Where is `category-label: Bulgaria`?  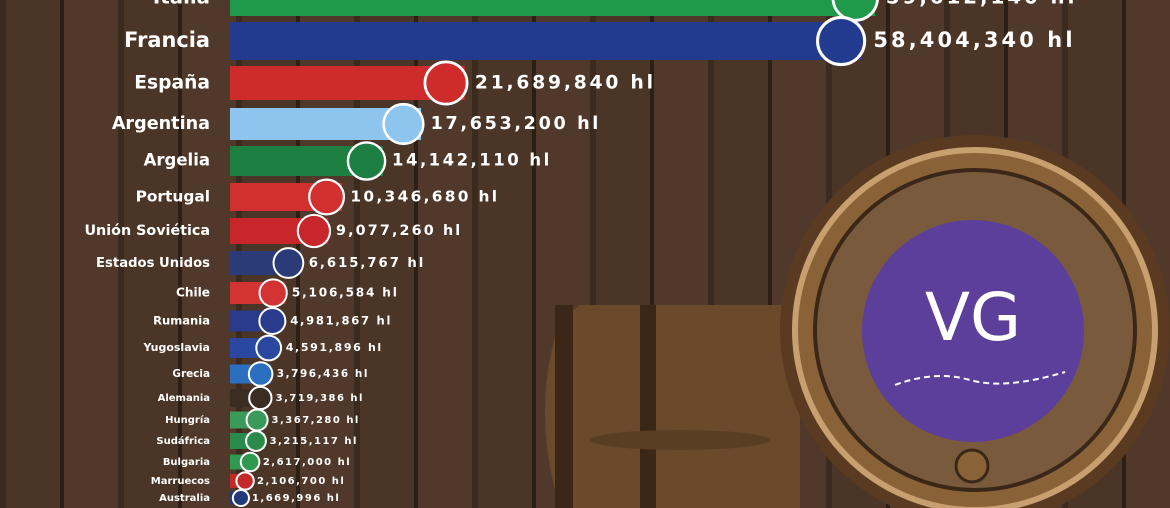
category-label: Bulgaria is located at coordinates (186, 462).